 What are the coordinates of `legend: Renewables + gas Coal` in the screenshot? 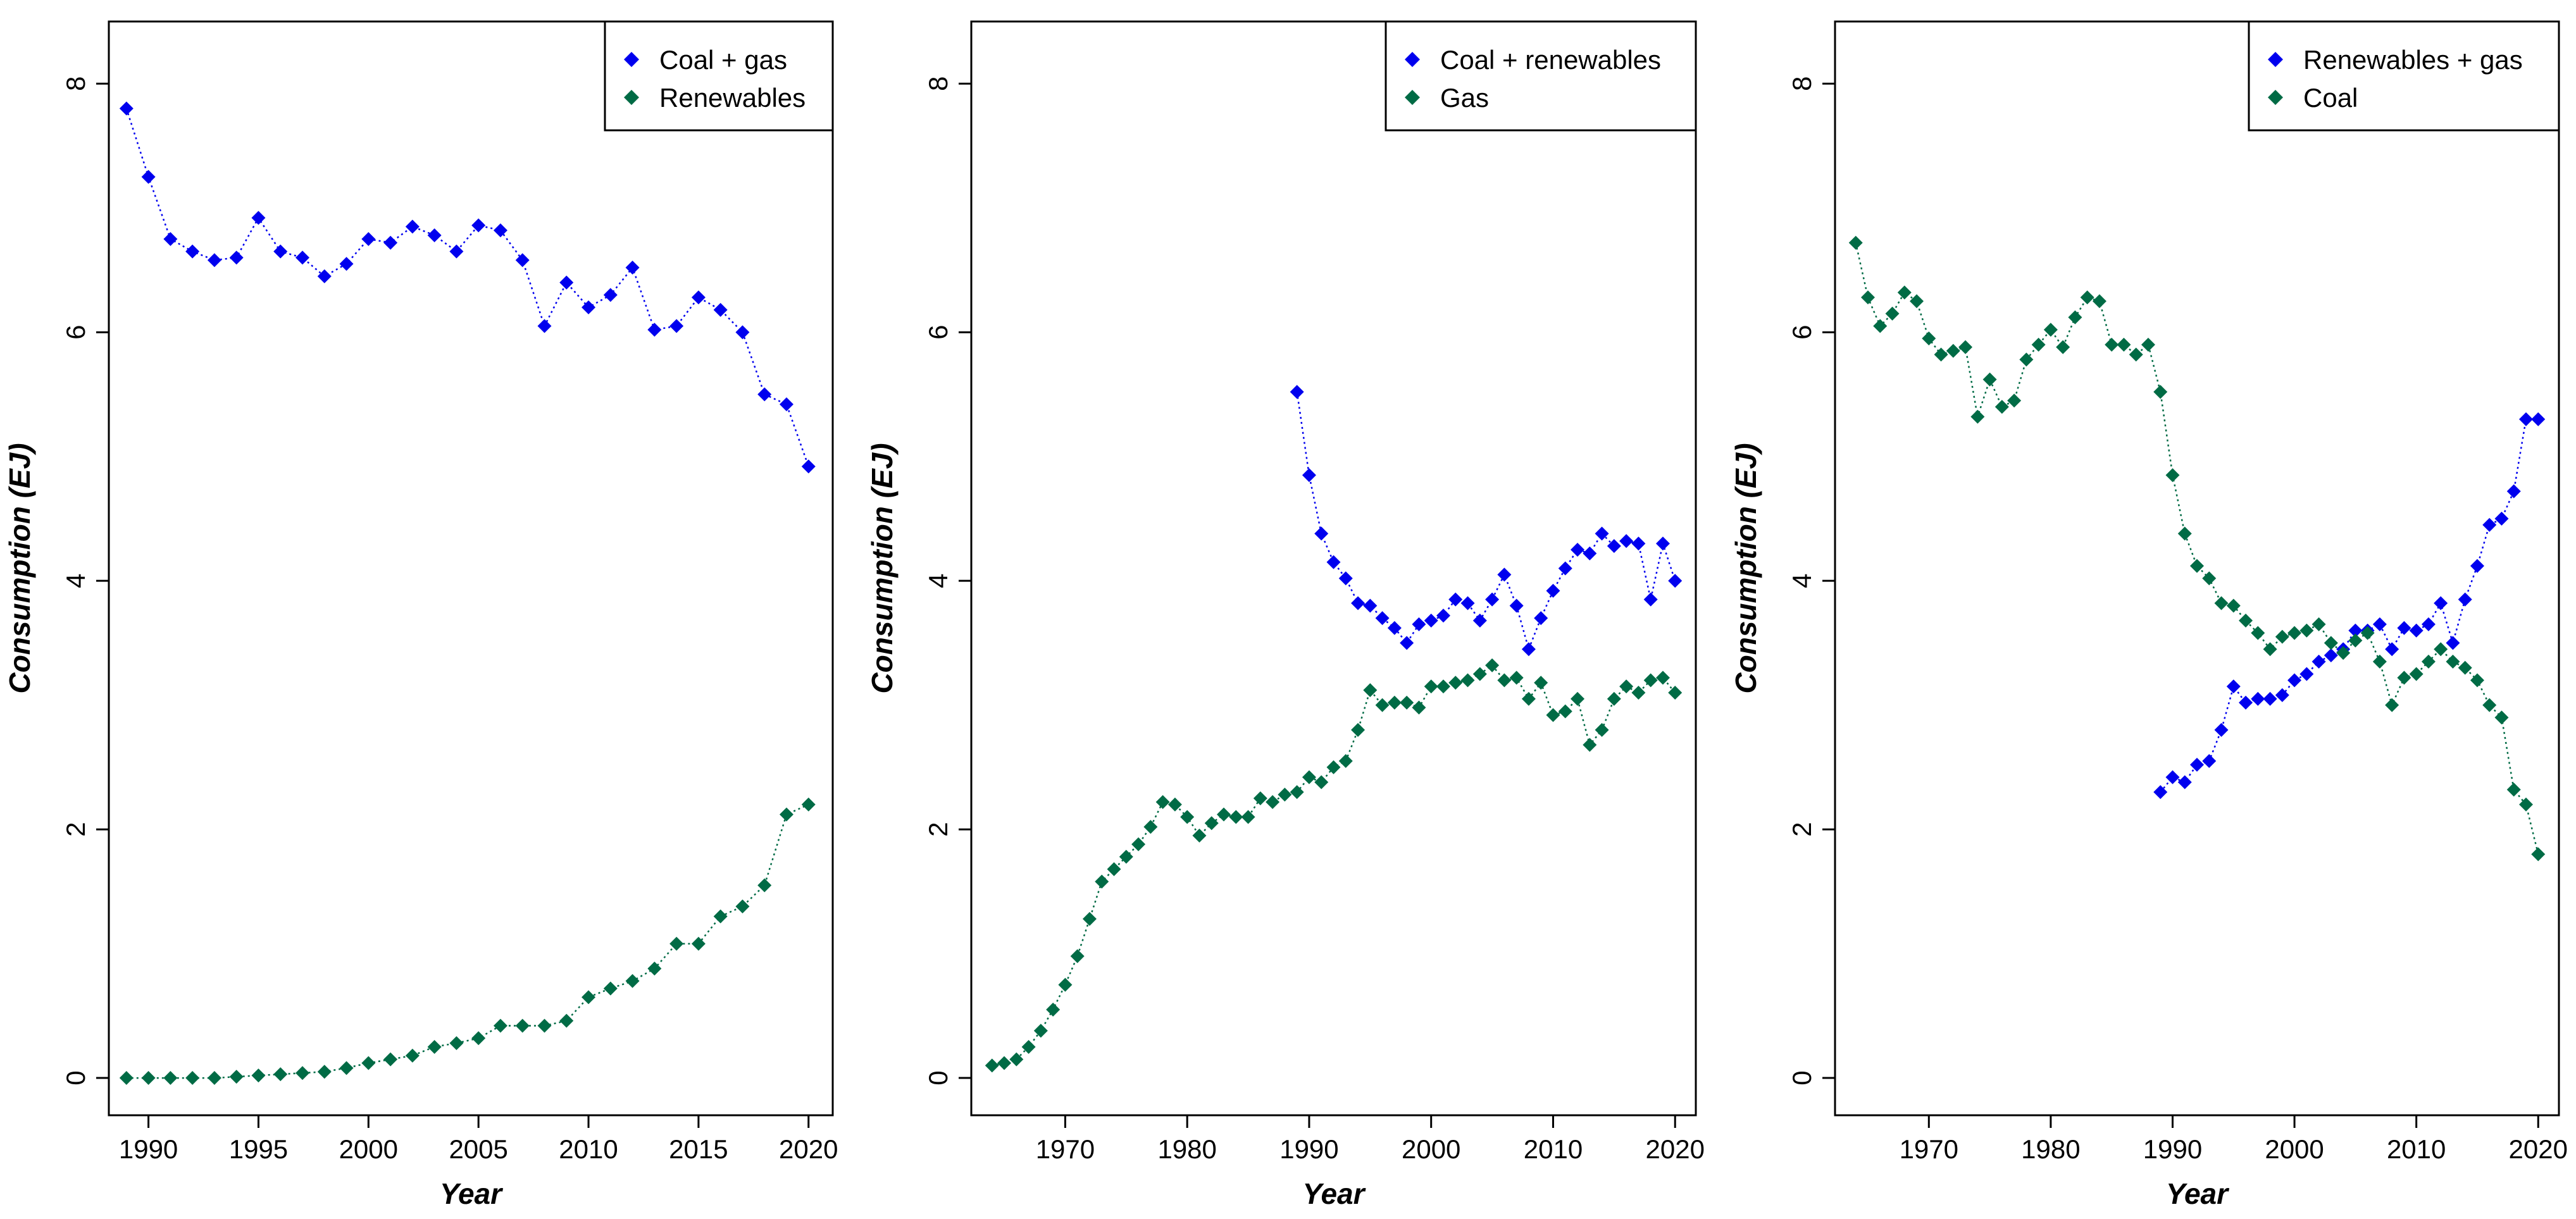 It's located at (2404, 76).